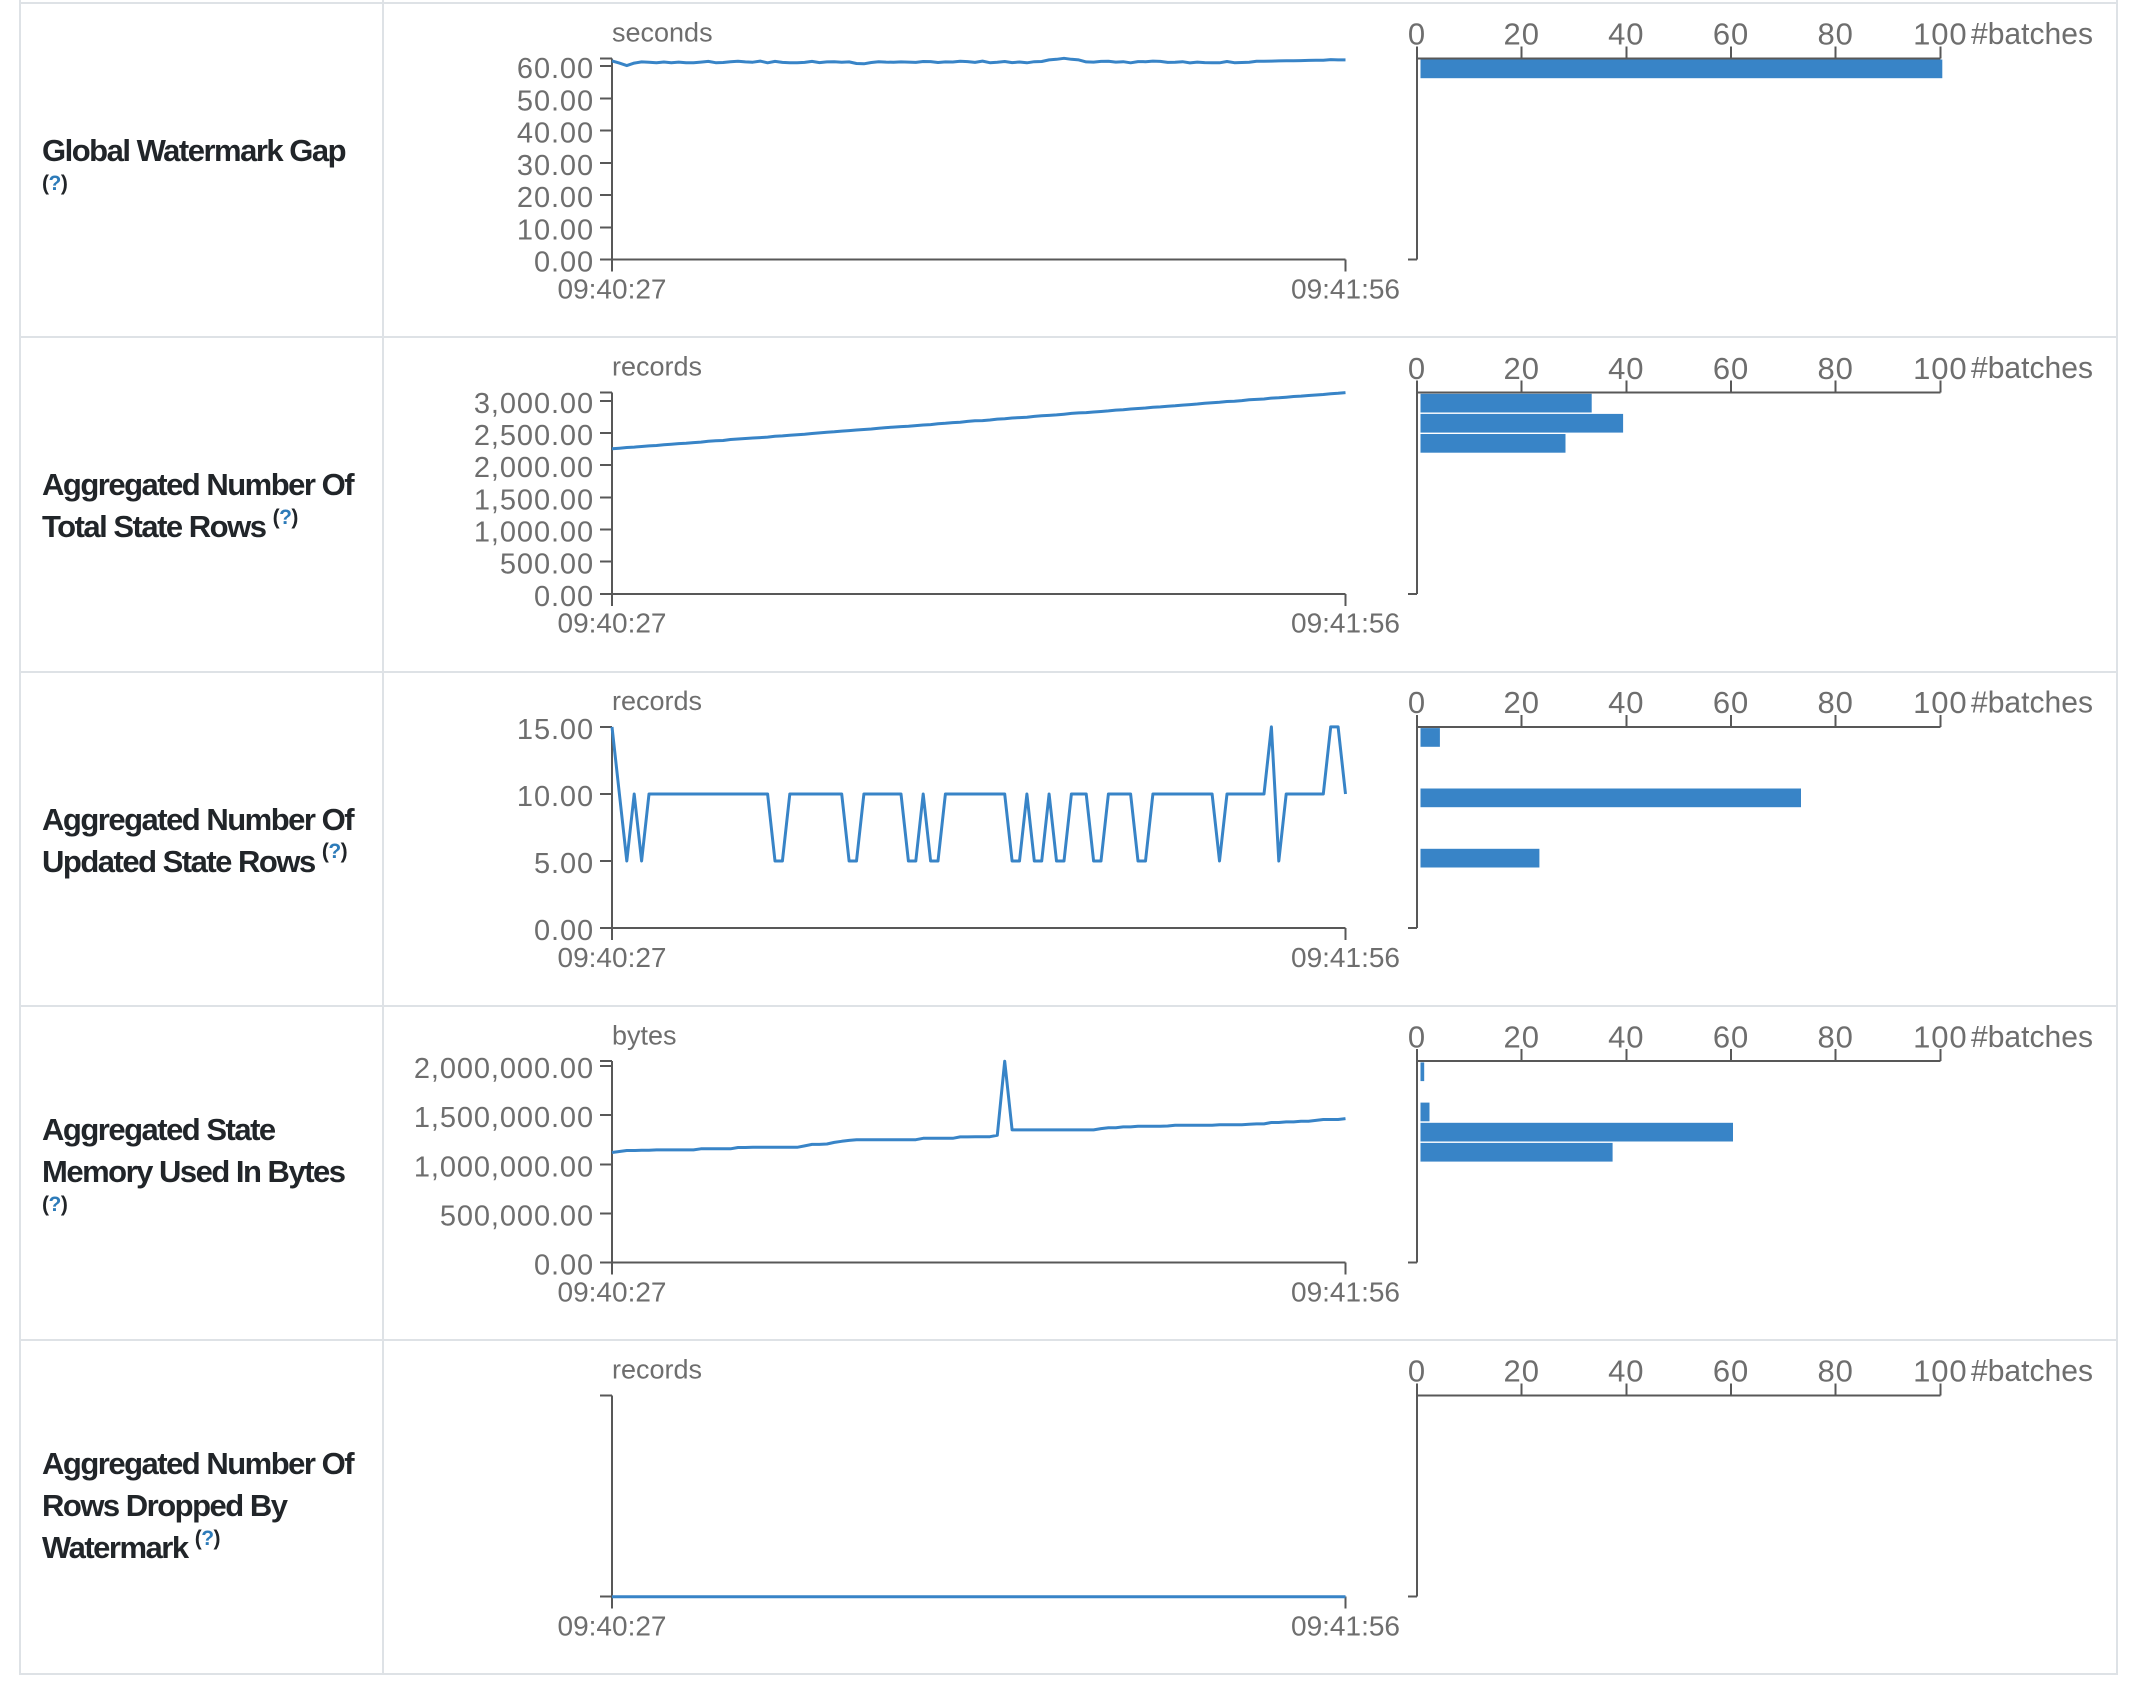  Describe the element at coordinates (517, 1216) in the screenshot. I see `svg-text: 500,000.00` at that location.